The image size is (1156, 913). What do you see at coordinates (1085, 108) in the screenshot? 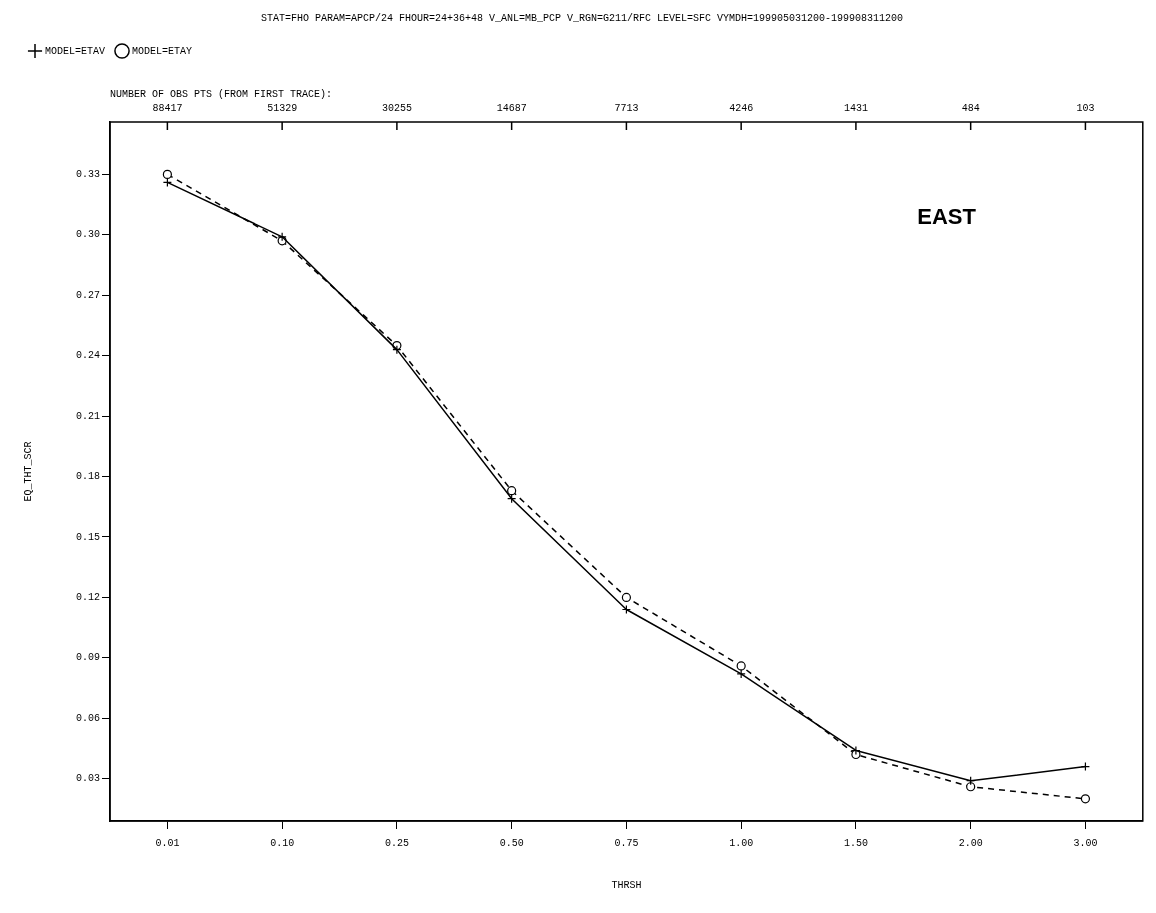
I see `annotation: 103` at bounding box center [1085, 108].